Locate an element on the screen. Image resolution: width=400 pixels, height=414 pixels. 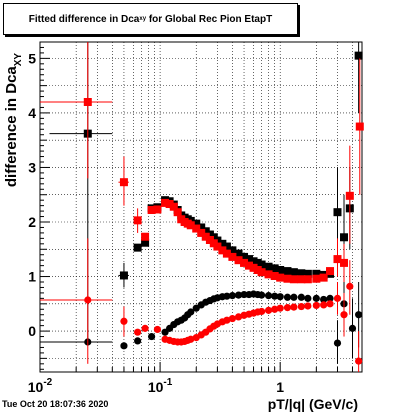
x-tick-label-base: 1 is located at coordinates (280, 387).